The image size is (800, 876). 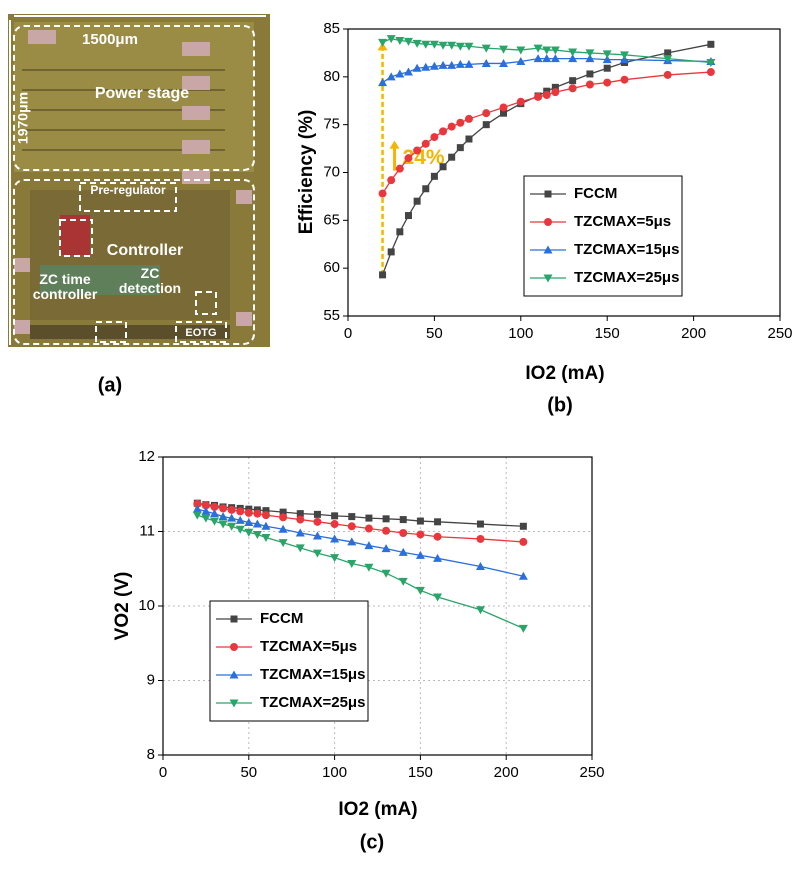 I want to click on panel-label: (c), so click(x=372, y=842).